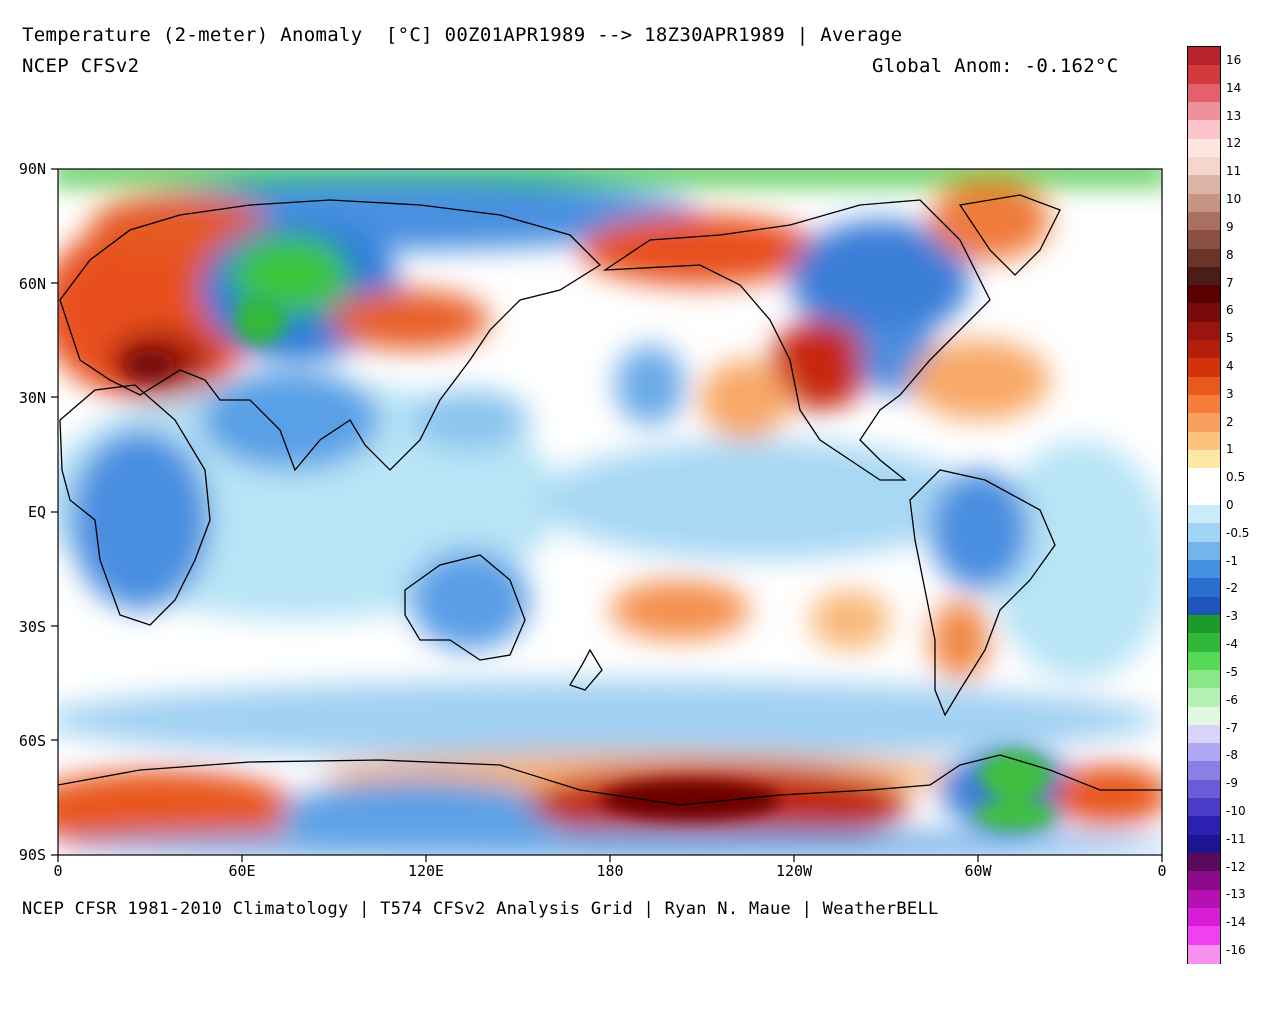 The height and width of the screenshot is (1024, 1280). What do you see at coordinates (32, 398) in the screenshot?
I see `lat-label: 30N` at bounding box center [32, 398].